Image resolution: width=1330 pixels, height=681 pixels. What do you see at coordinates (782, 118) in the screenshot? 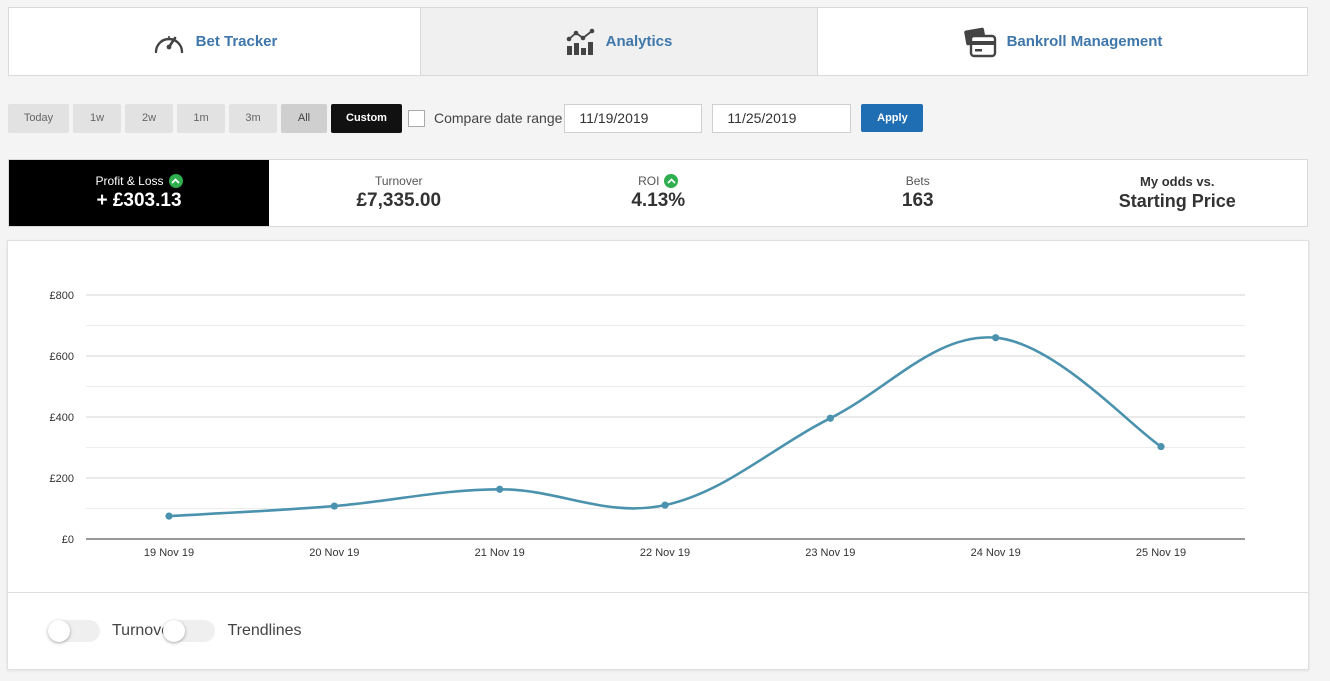
I see `date-to-input` at bounding box center [782, 118].